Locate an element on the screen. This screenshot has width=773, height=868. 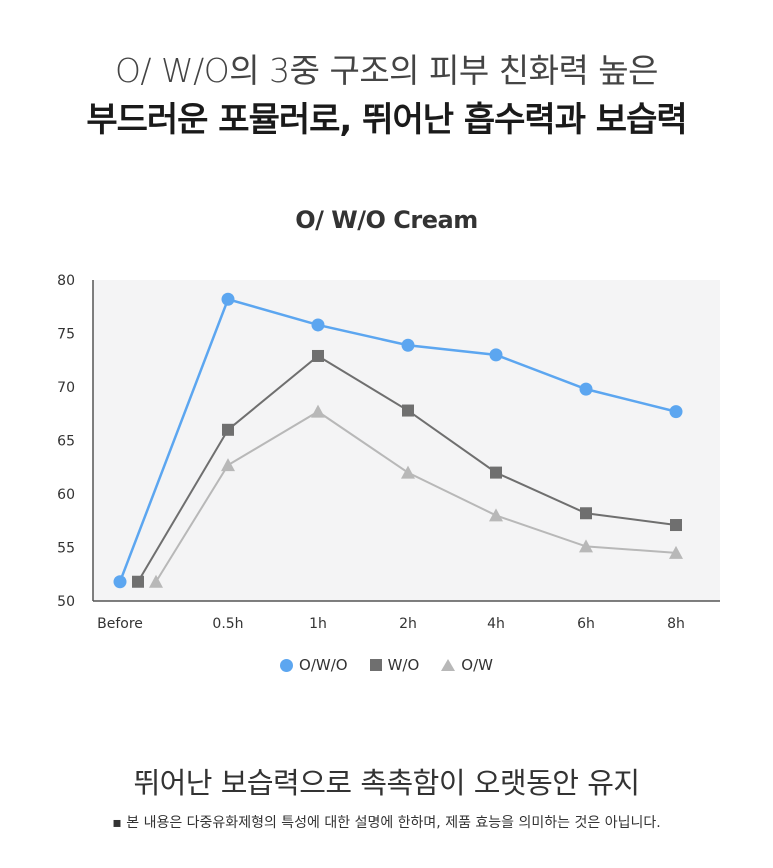
y-tick-label: 70 is located at coordinates (66, 388).